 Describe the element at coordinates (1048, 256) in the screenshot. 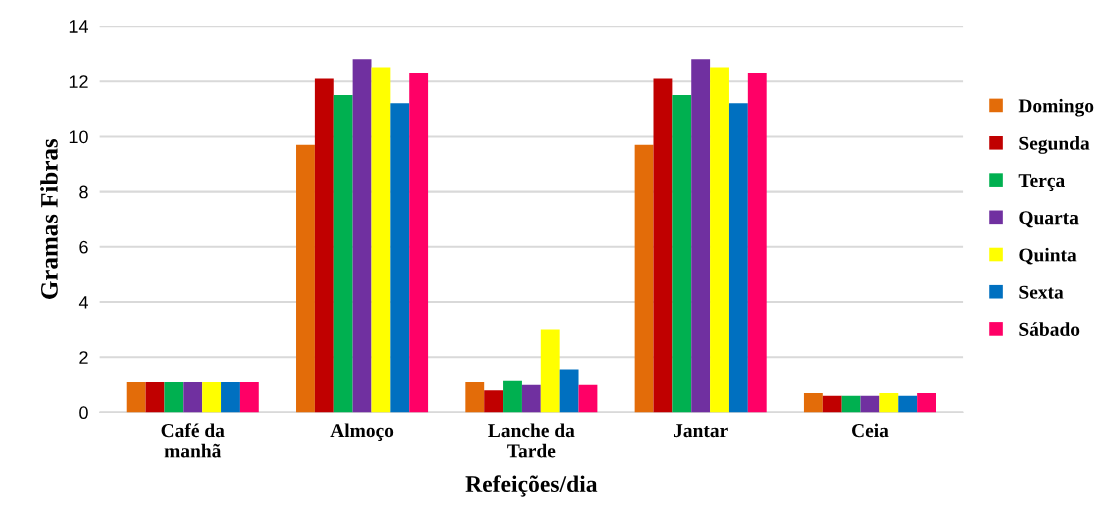

I see `legend-label: Quinta` at that location.